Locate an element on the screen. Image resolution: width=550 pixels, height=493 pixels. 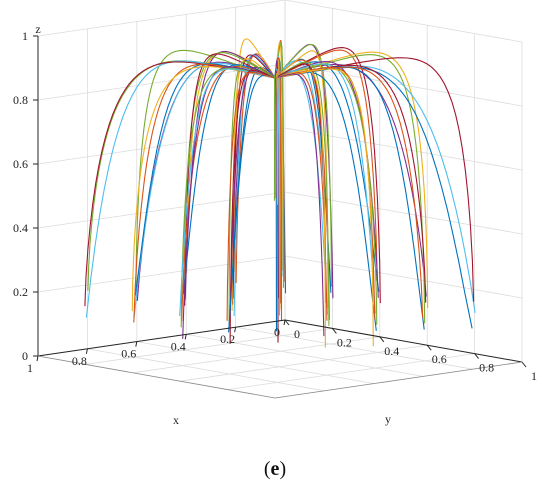
z-tick-label: 1 is located at coordinates (25, 36).